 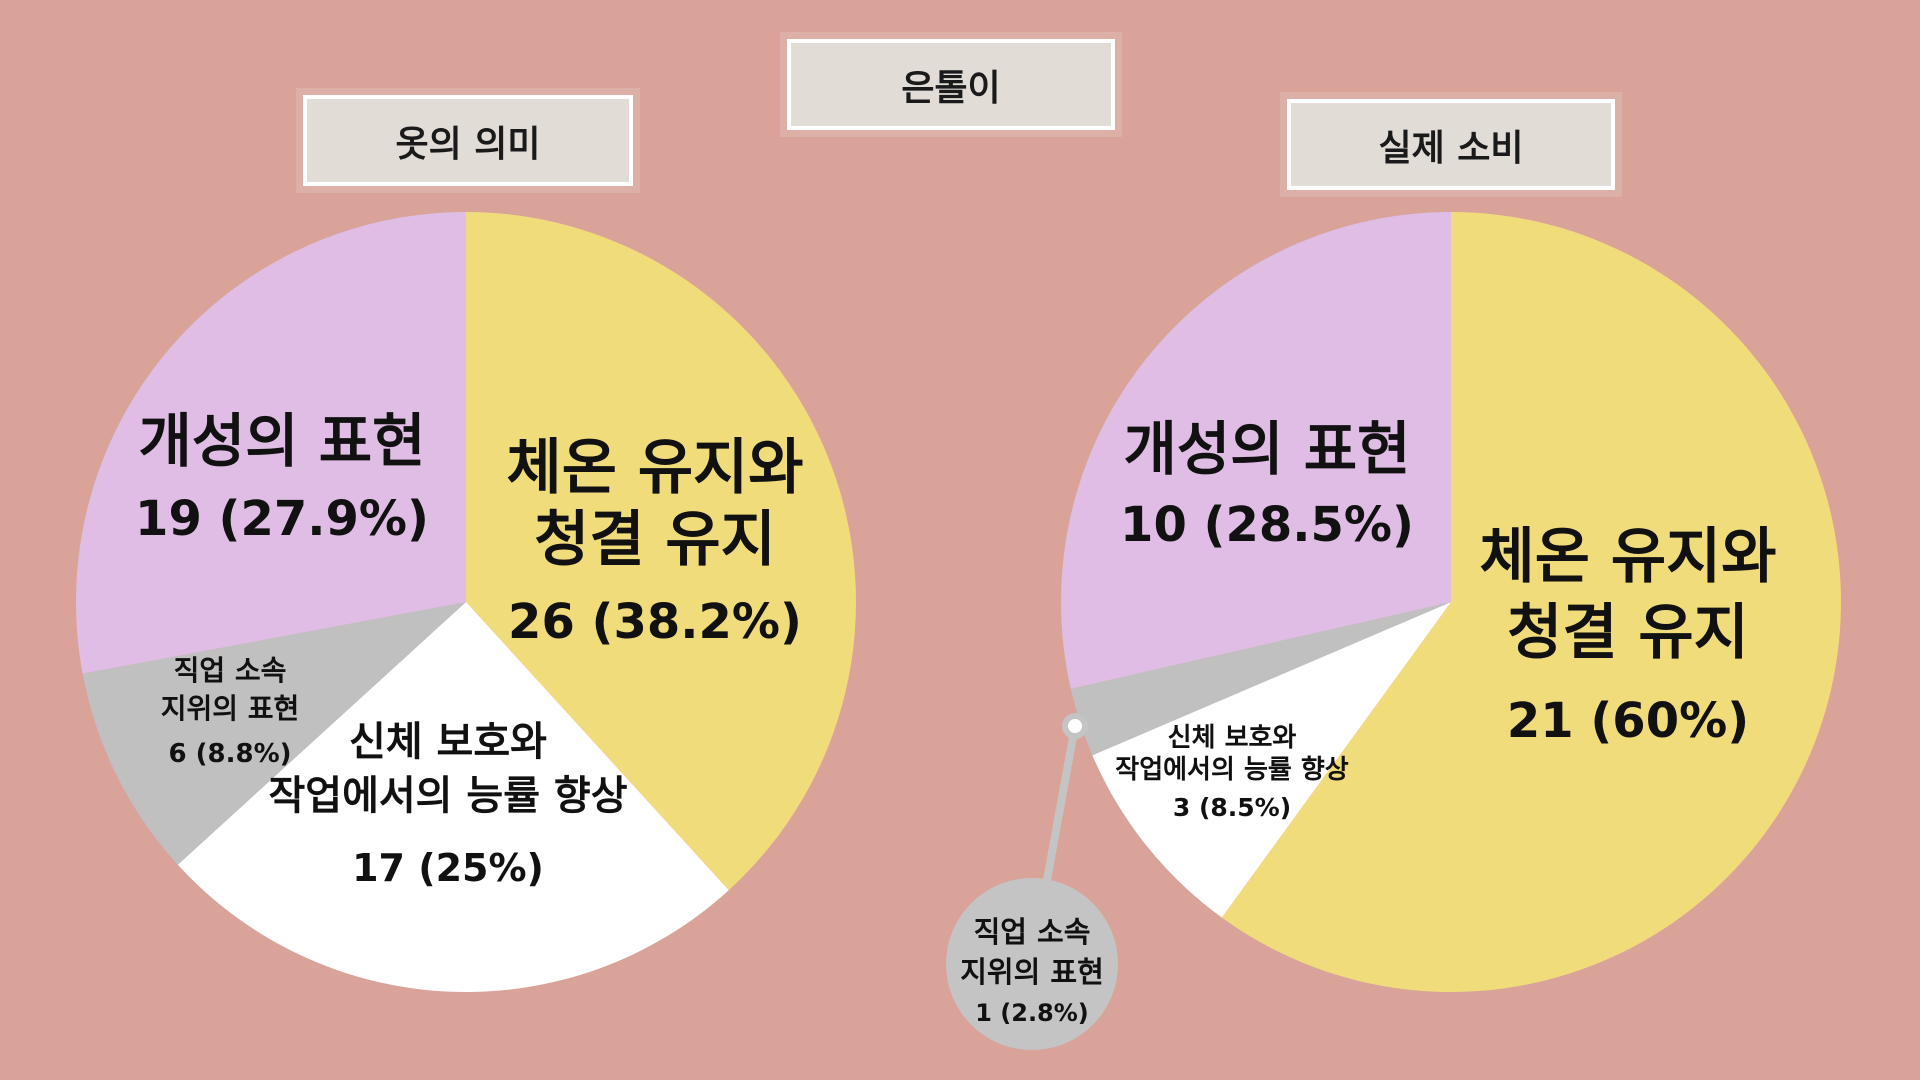 I want to click on callout-anchor-dot, so click(x=1075, y=726).